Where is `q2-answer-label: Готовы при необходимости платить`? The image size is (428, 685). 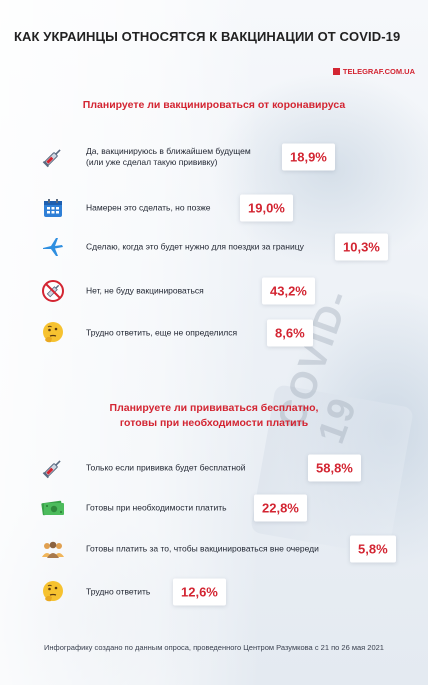 q2-answer-label: Готовы при необходимости платить is located at coordinates (156, 508).